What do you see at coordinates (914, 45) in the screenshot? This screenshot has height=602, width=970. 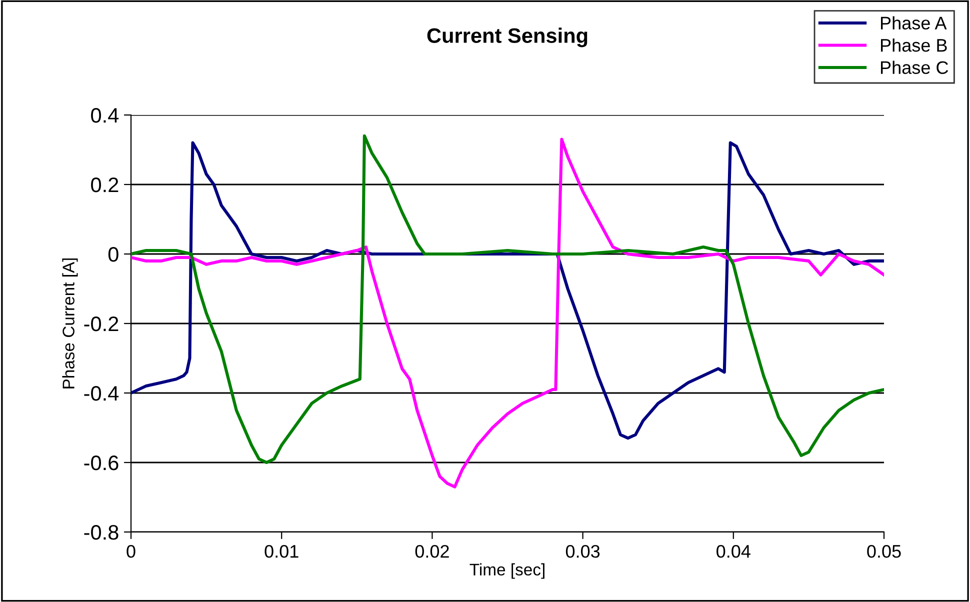 I see `legend-label: Phase B` at bounding box center [914, 45].